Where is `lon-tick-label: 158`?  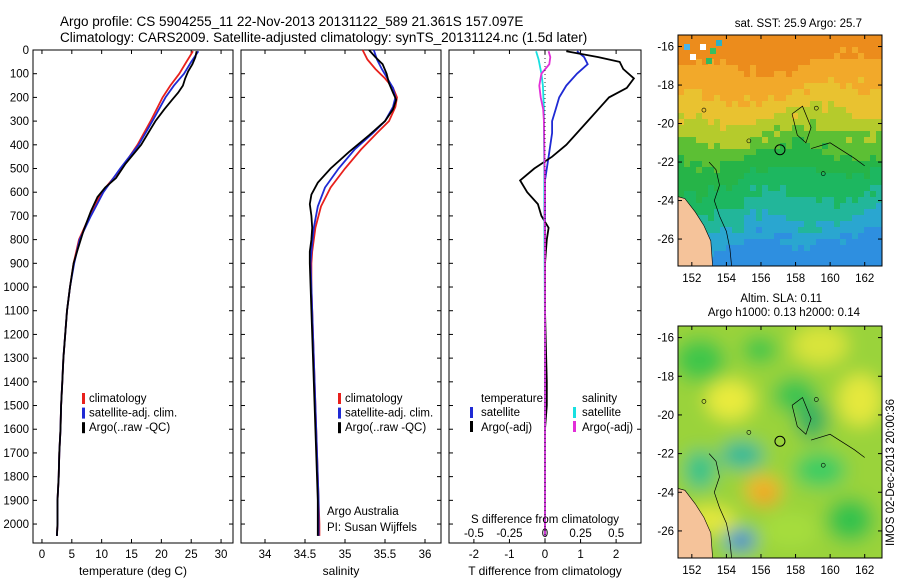 lon-tick-label: 158 is located at coordinates (795, 571).